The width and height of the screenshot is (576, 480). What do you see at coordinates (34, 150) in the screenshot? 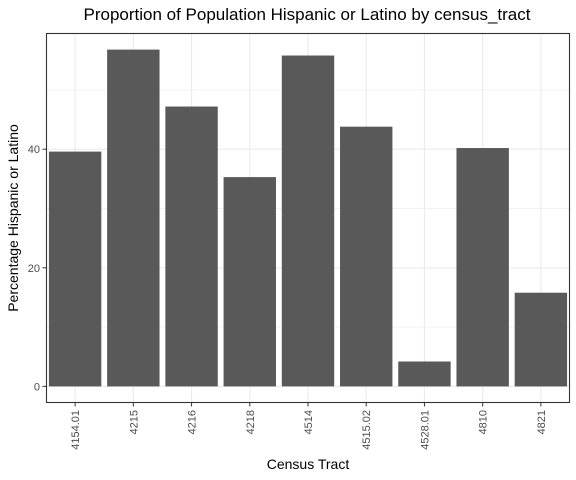
I see `y-tick-label: 40` at bounding box center [34, 150].